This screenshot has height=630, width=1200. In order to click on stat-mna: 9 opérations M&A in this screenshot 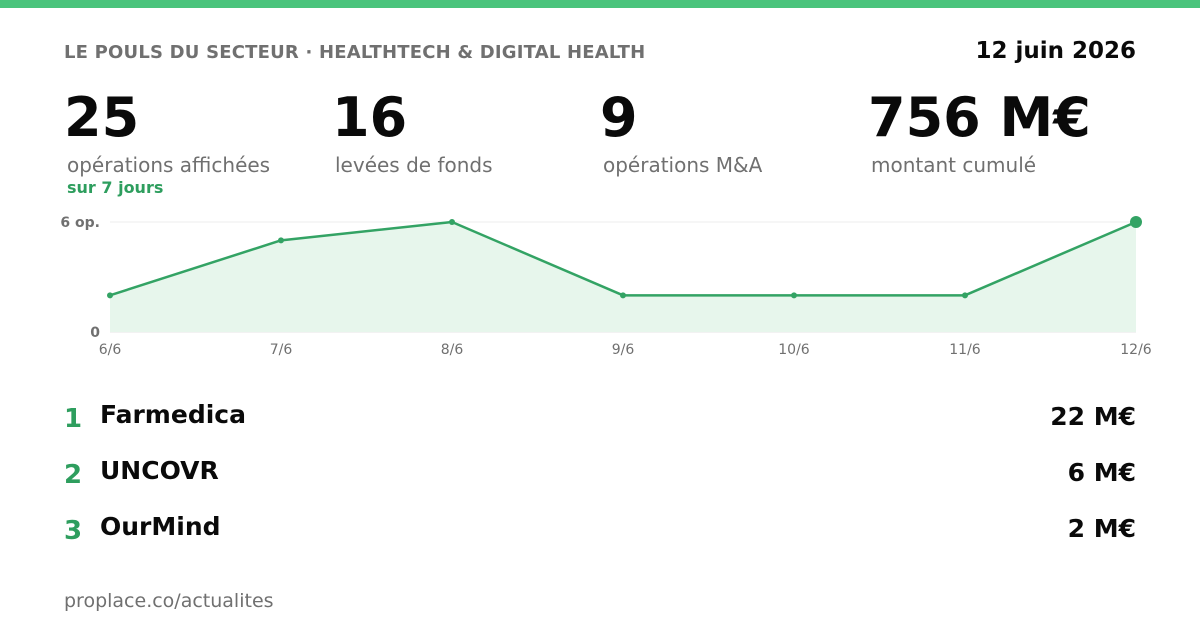, I will do `click(681, 131)`.